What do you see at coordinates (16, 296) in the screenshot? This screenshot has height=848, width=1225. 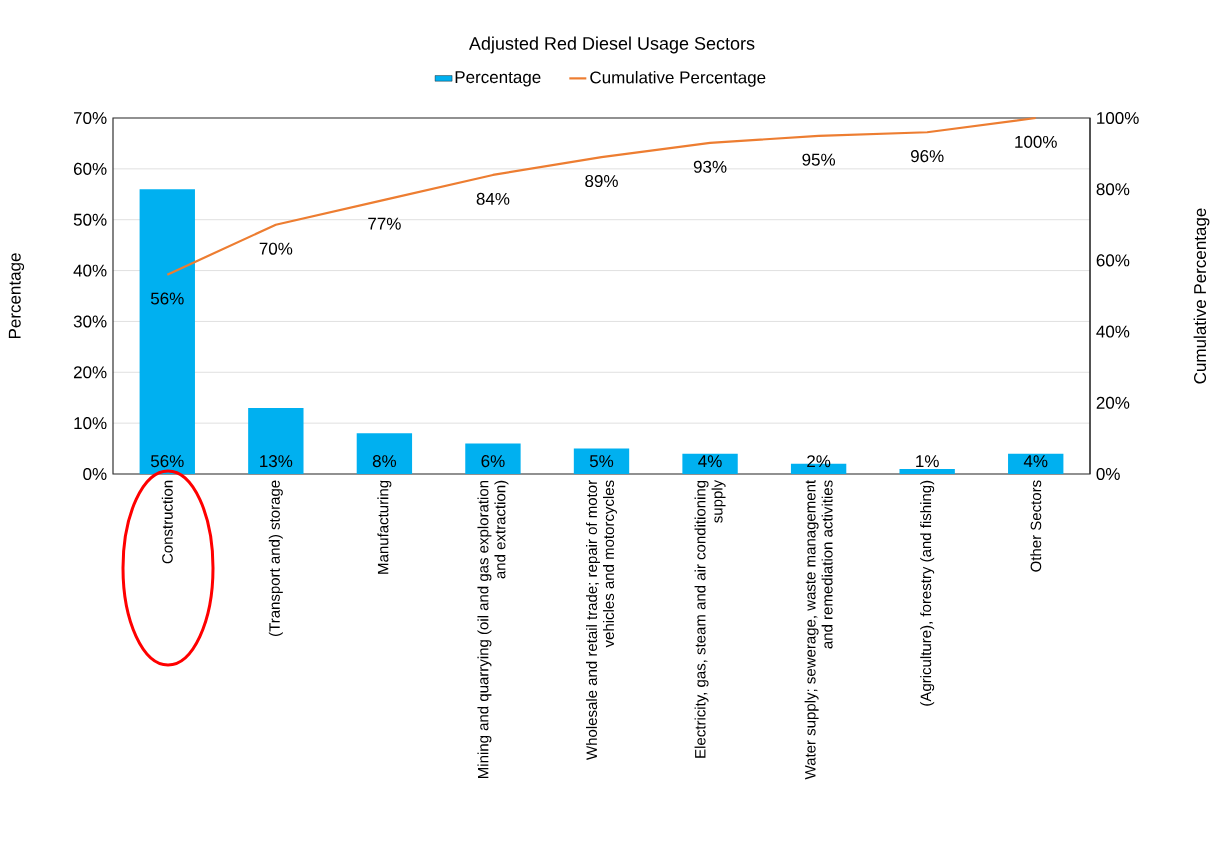 I see `y-axis-title: Percentage` at bounding box center [16, 296].